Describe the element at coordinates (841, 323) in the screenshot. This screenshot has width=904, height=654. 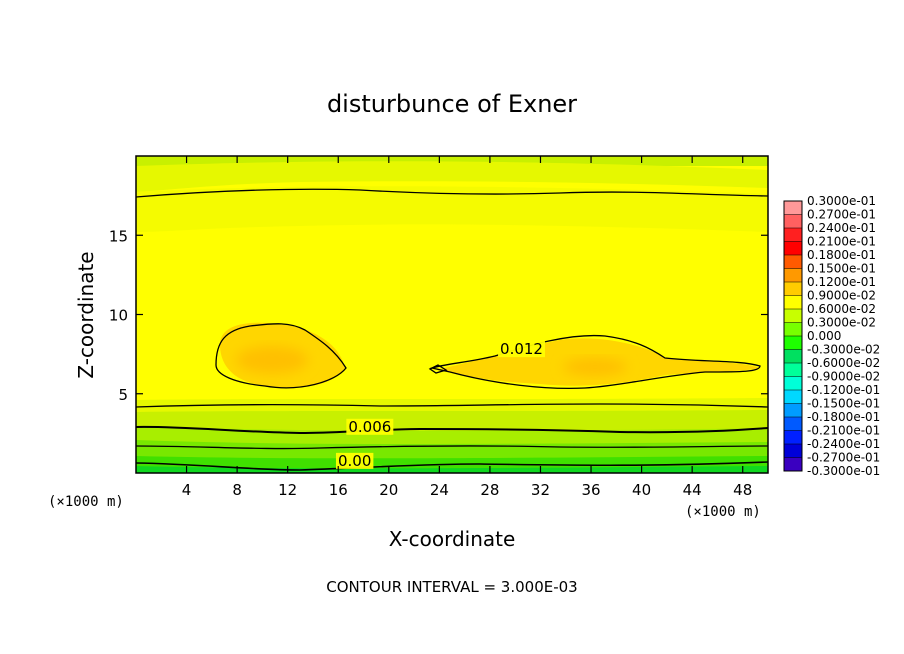
I see `colorbar-level-label: 0.3000e-02` at that location.